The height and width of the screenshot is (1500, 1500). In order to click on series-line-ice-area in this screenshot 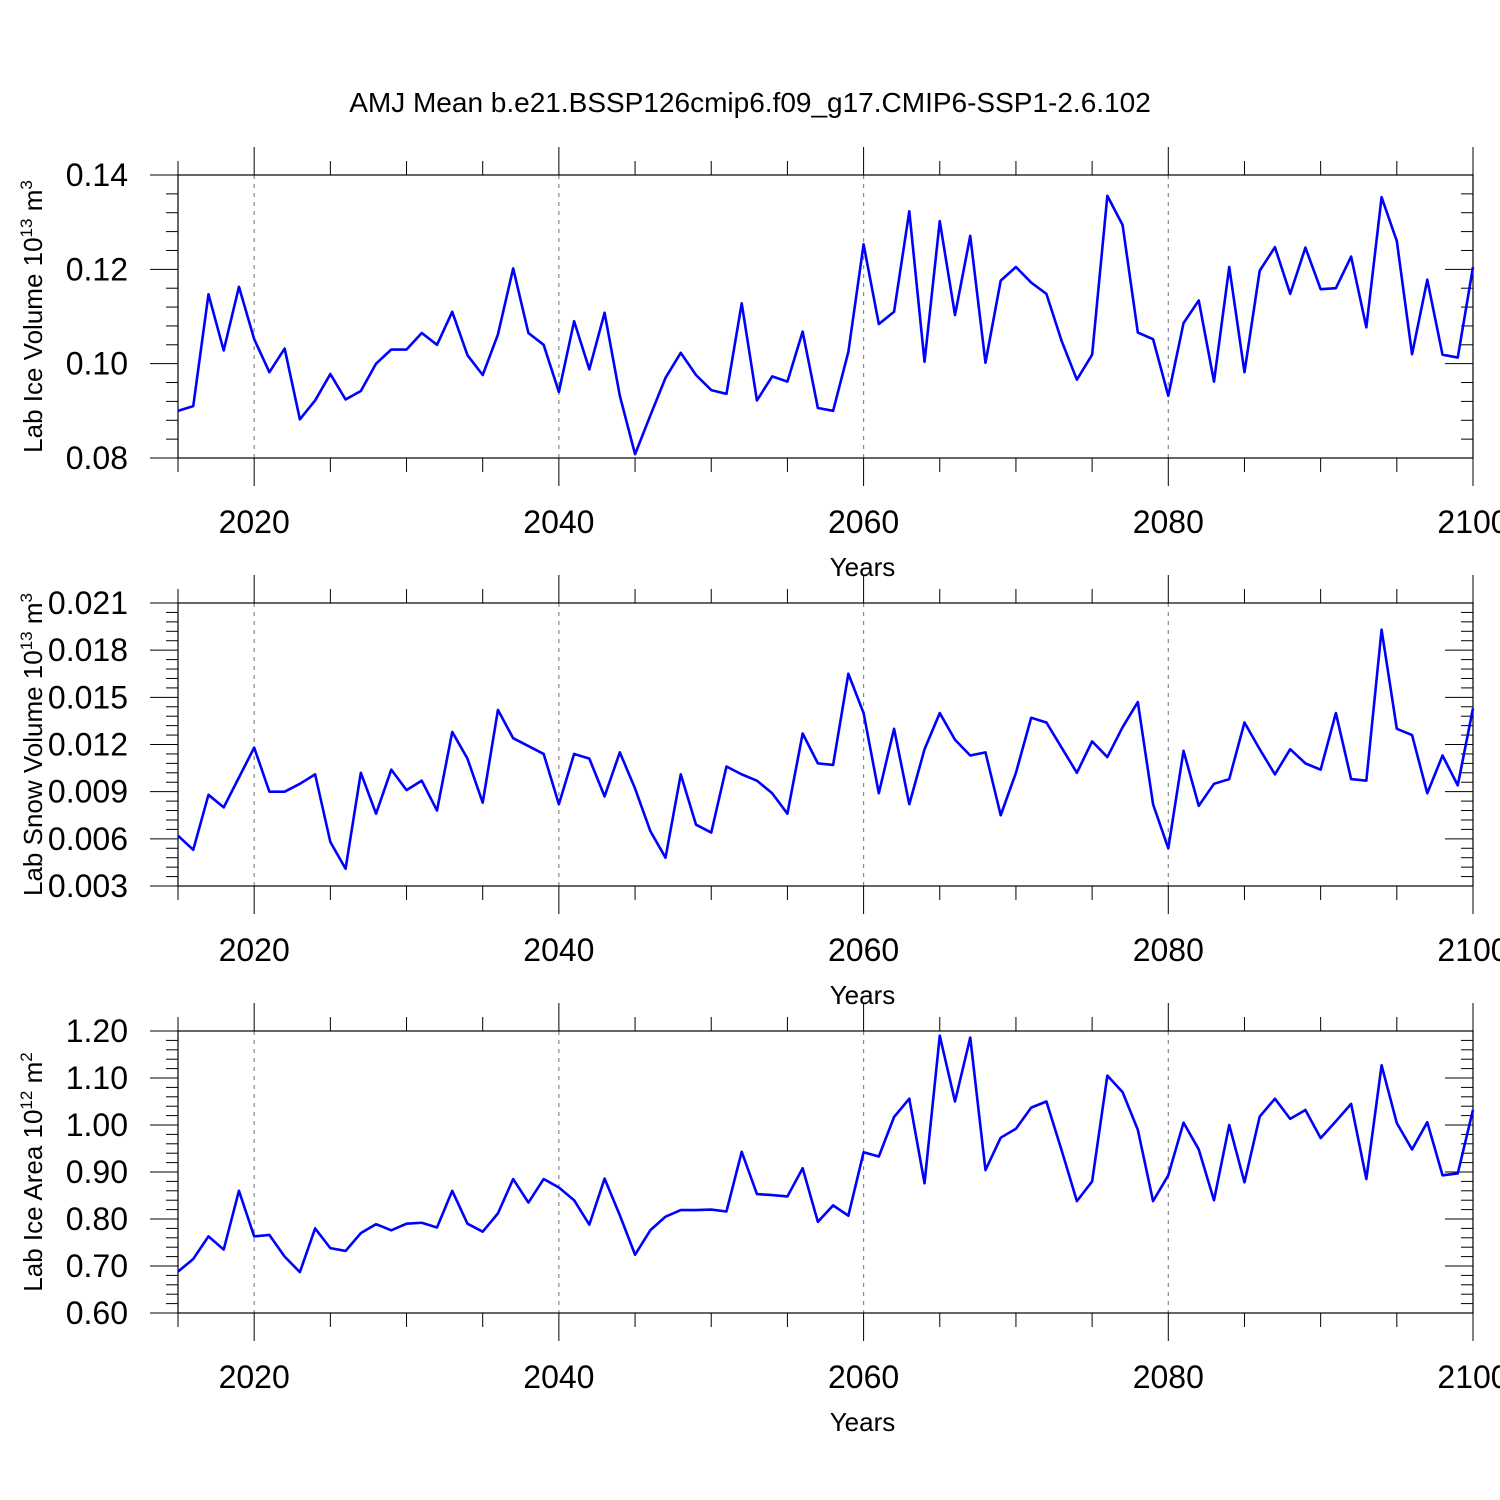, I will do `click(826, 1154)`.